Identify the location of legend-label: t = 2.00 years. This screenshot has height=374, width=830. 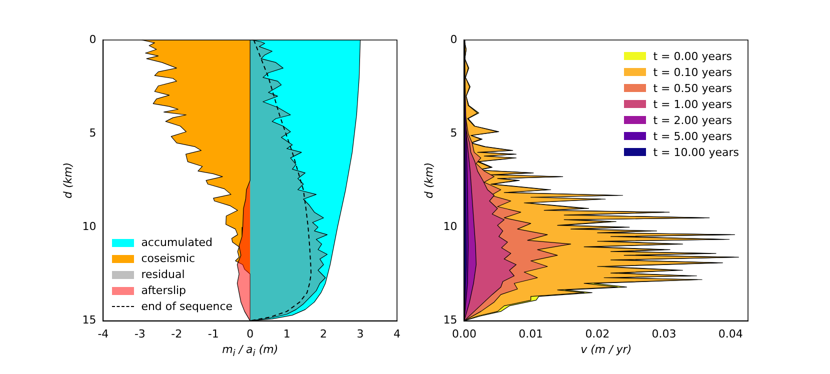
(692, 120).